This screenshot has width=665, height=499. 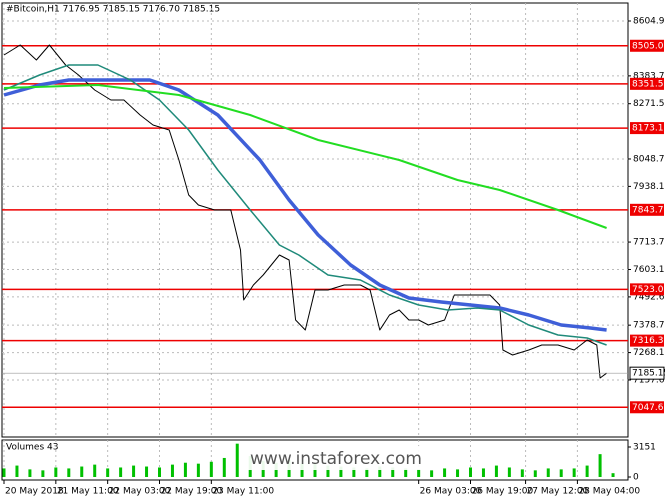 I want to click on y-tick-label: 8383.70, so click(x=649, y=76).